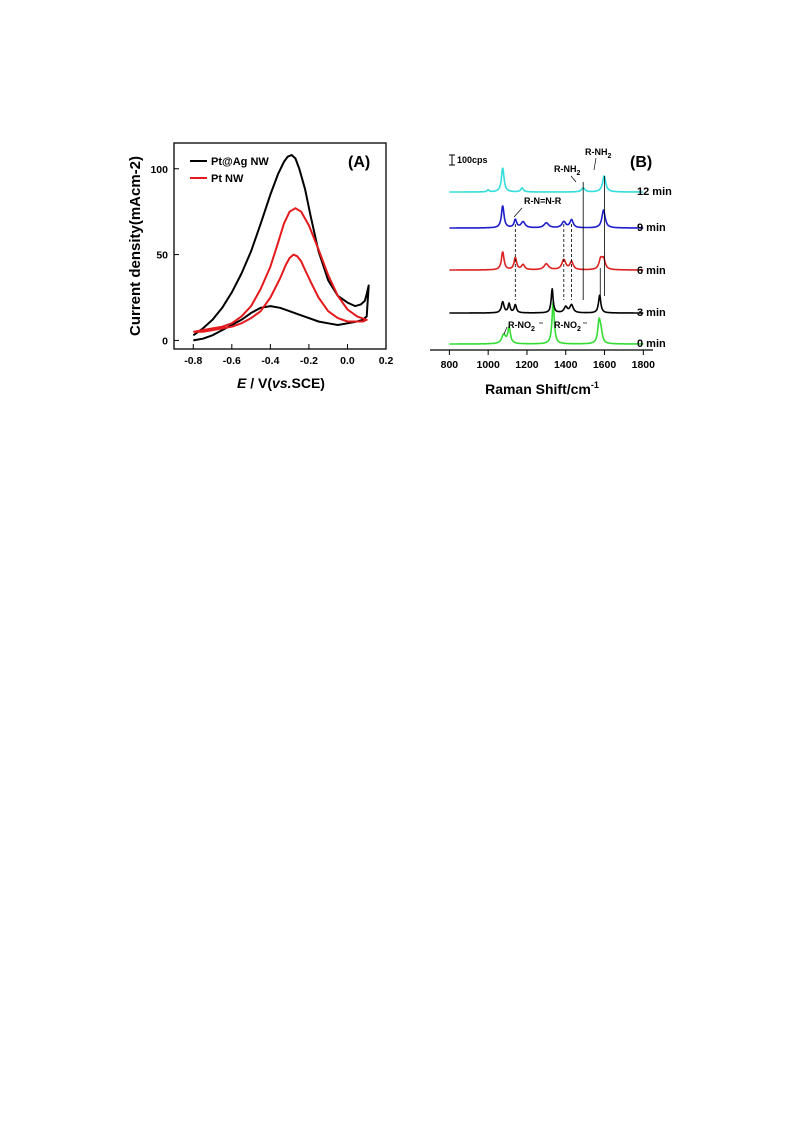 The width and height of the screenshot is (793, 1121). I want to click on panel-b-guides, so click(559, 238).